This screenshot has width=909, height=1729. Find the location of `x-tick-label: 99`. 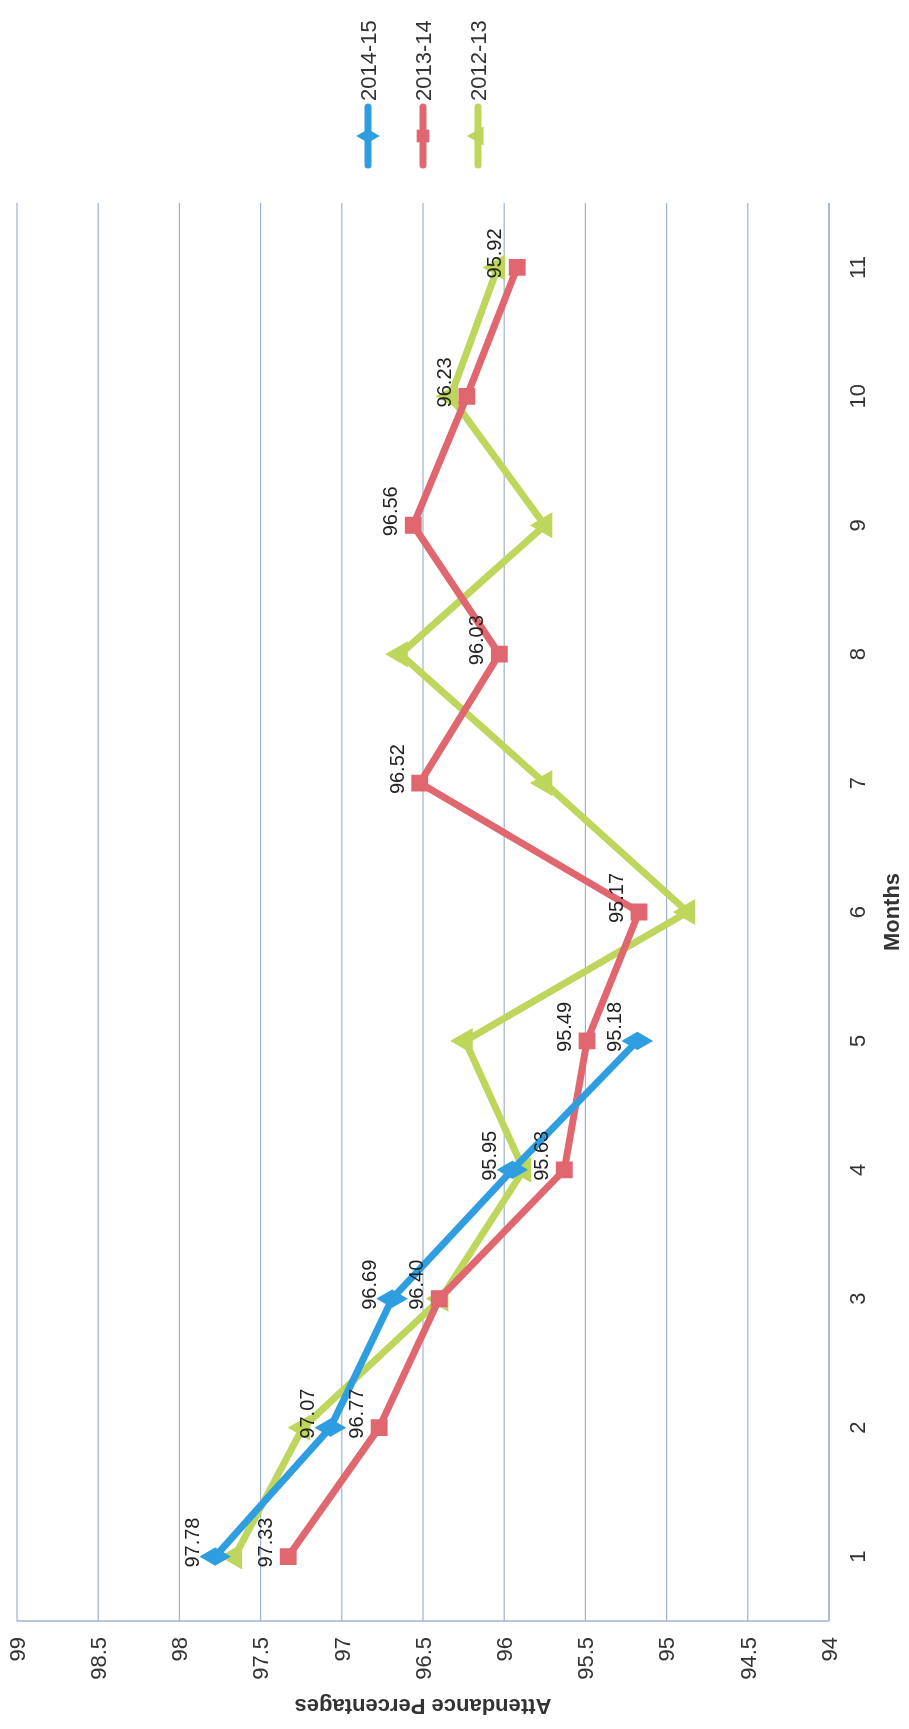

x-tick-label: 99 is located at coordinates (17, 1649).